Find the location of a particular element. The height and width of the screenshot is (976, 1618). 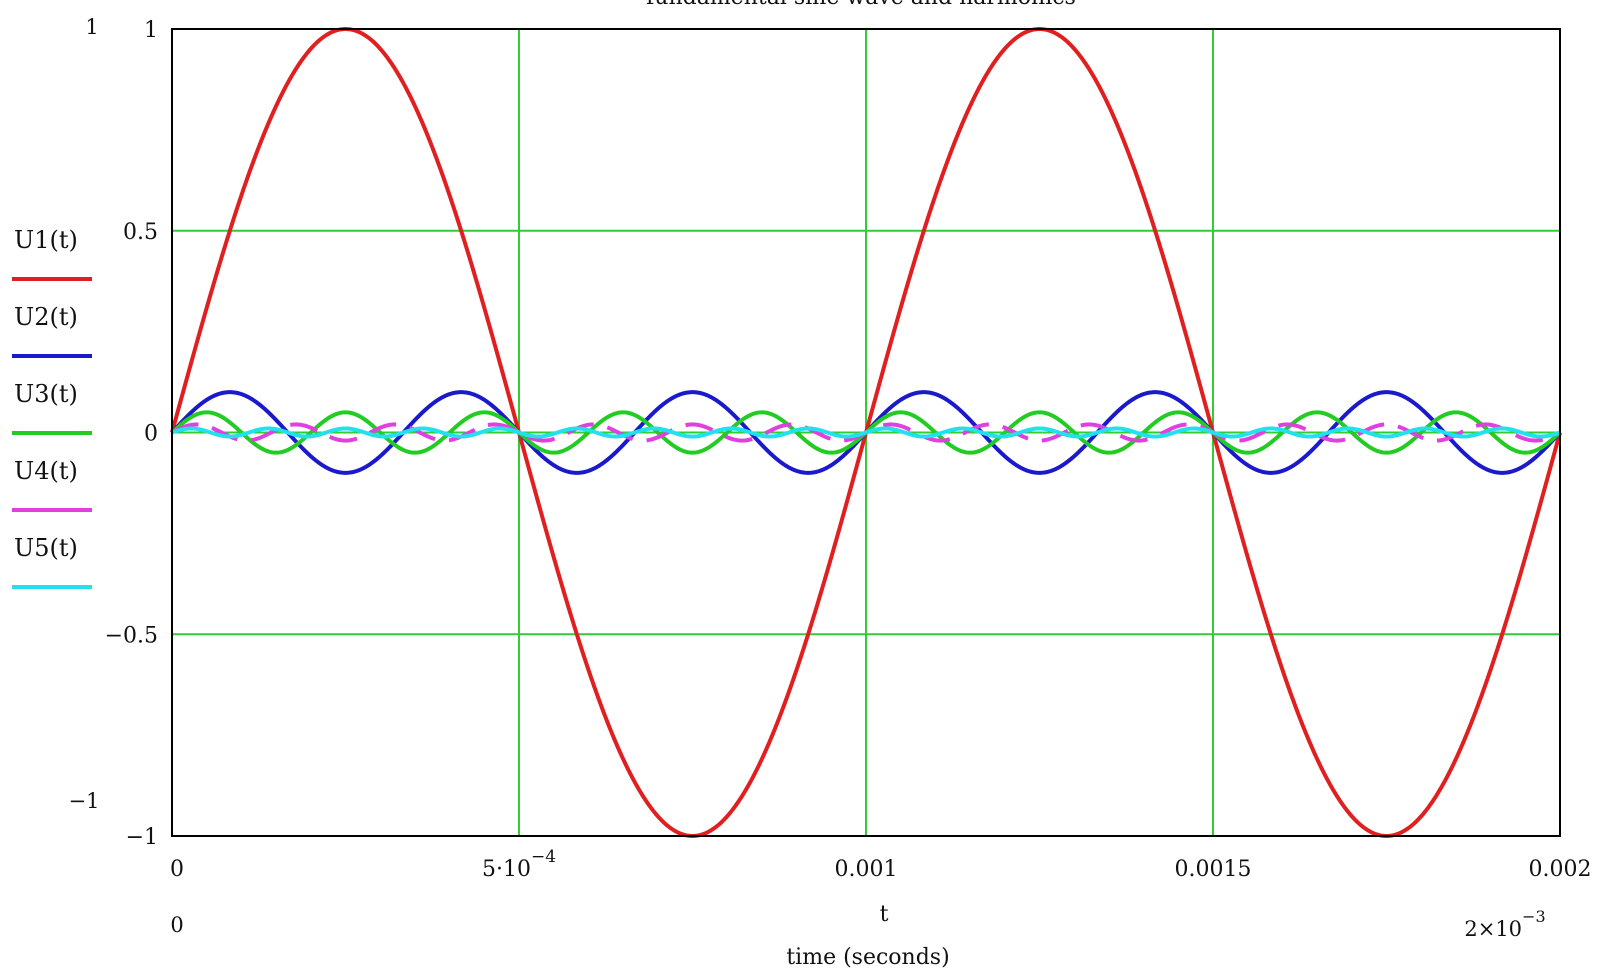

y-max-marker: 1 is located at coordinates (91, 27).